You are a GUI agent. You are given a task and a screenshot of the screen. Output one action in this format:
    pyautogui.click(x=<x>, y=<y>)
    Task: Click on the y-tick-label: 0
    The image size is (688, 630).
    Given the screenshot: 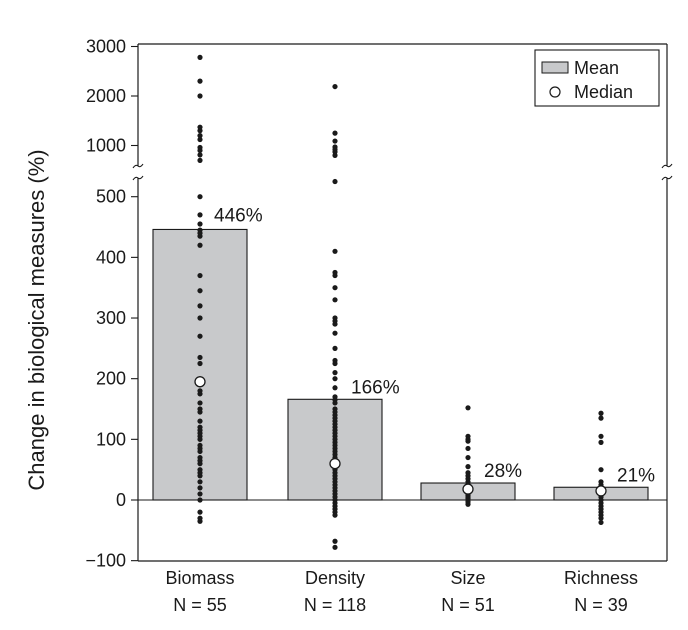 What is the action you would take?
    pyautogui.click(x=121, y=500)
    